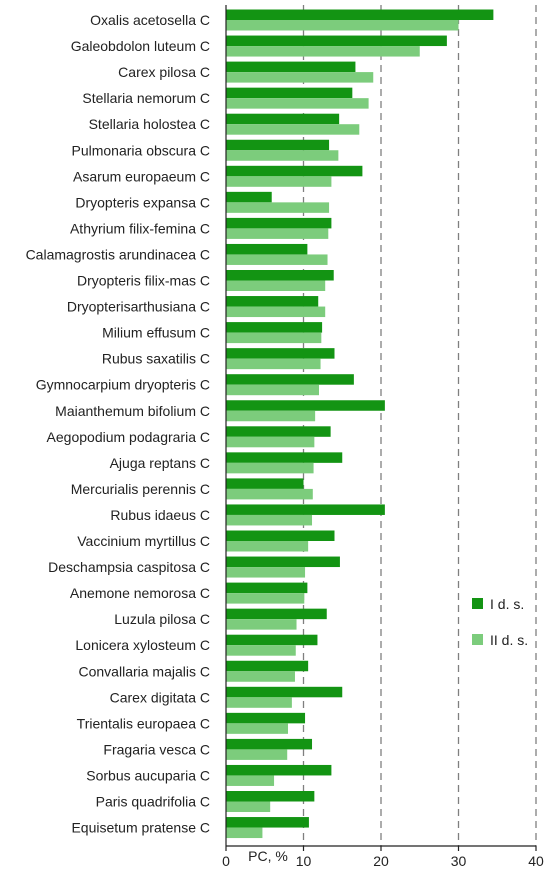 The width and height of the screenshot is (550, 892). I want to click on category-label-23: Luzula pilosa C, so click(162, 619).